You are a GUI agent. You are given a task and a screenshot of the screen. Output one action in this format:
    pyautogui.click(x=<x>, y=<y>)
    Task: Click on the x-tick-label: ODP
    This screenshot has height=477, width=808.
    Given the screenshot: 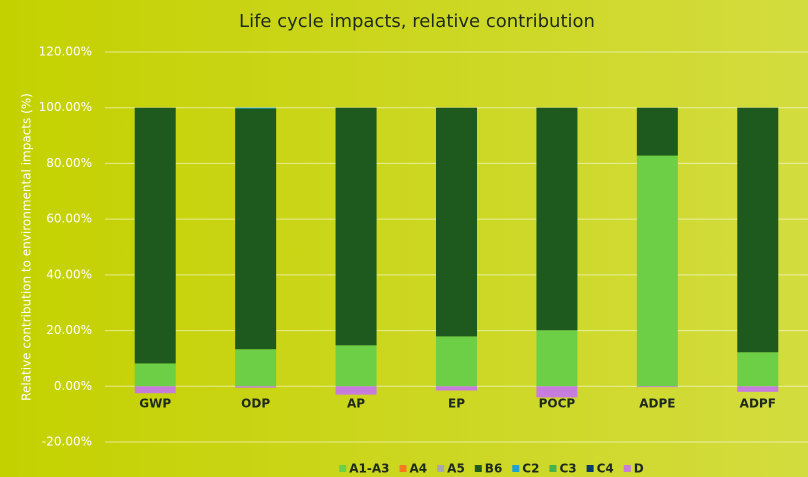 What is the action you would take?
    pyautogui.click(x=255, y=404)
    